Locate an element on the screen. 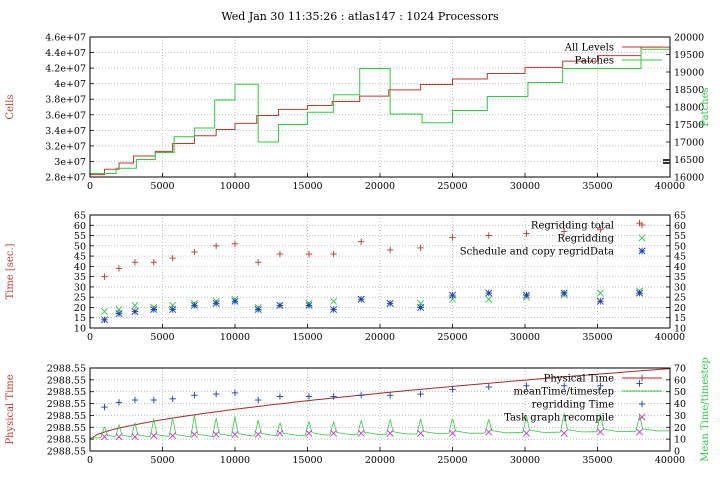  panel2-ytick-label-right: 25 is located at coordinates (680, 298).